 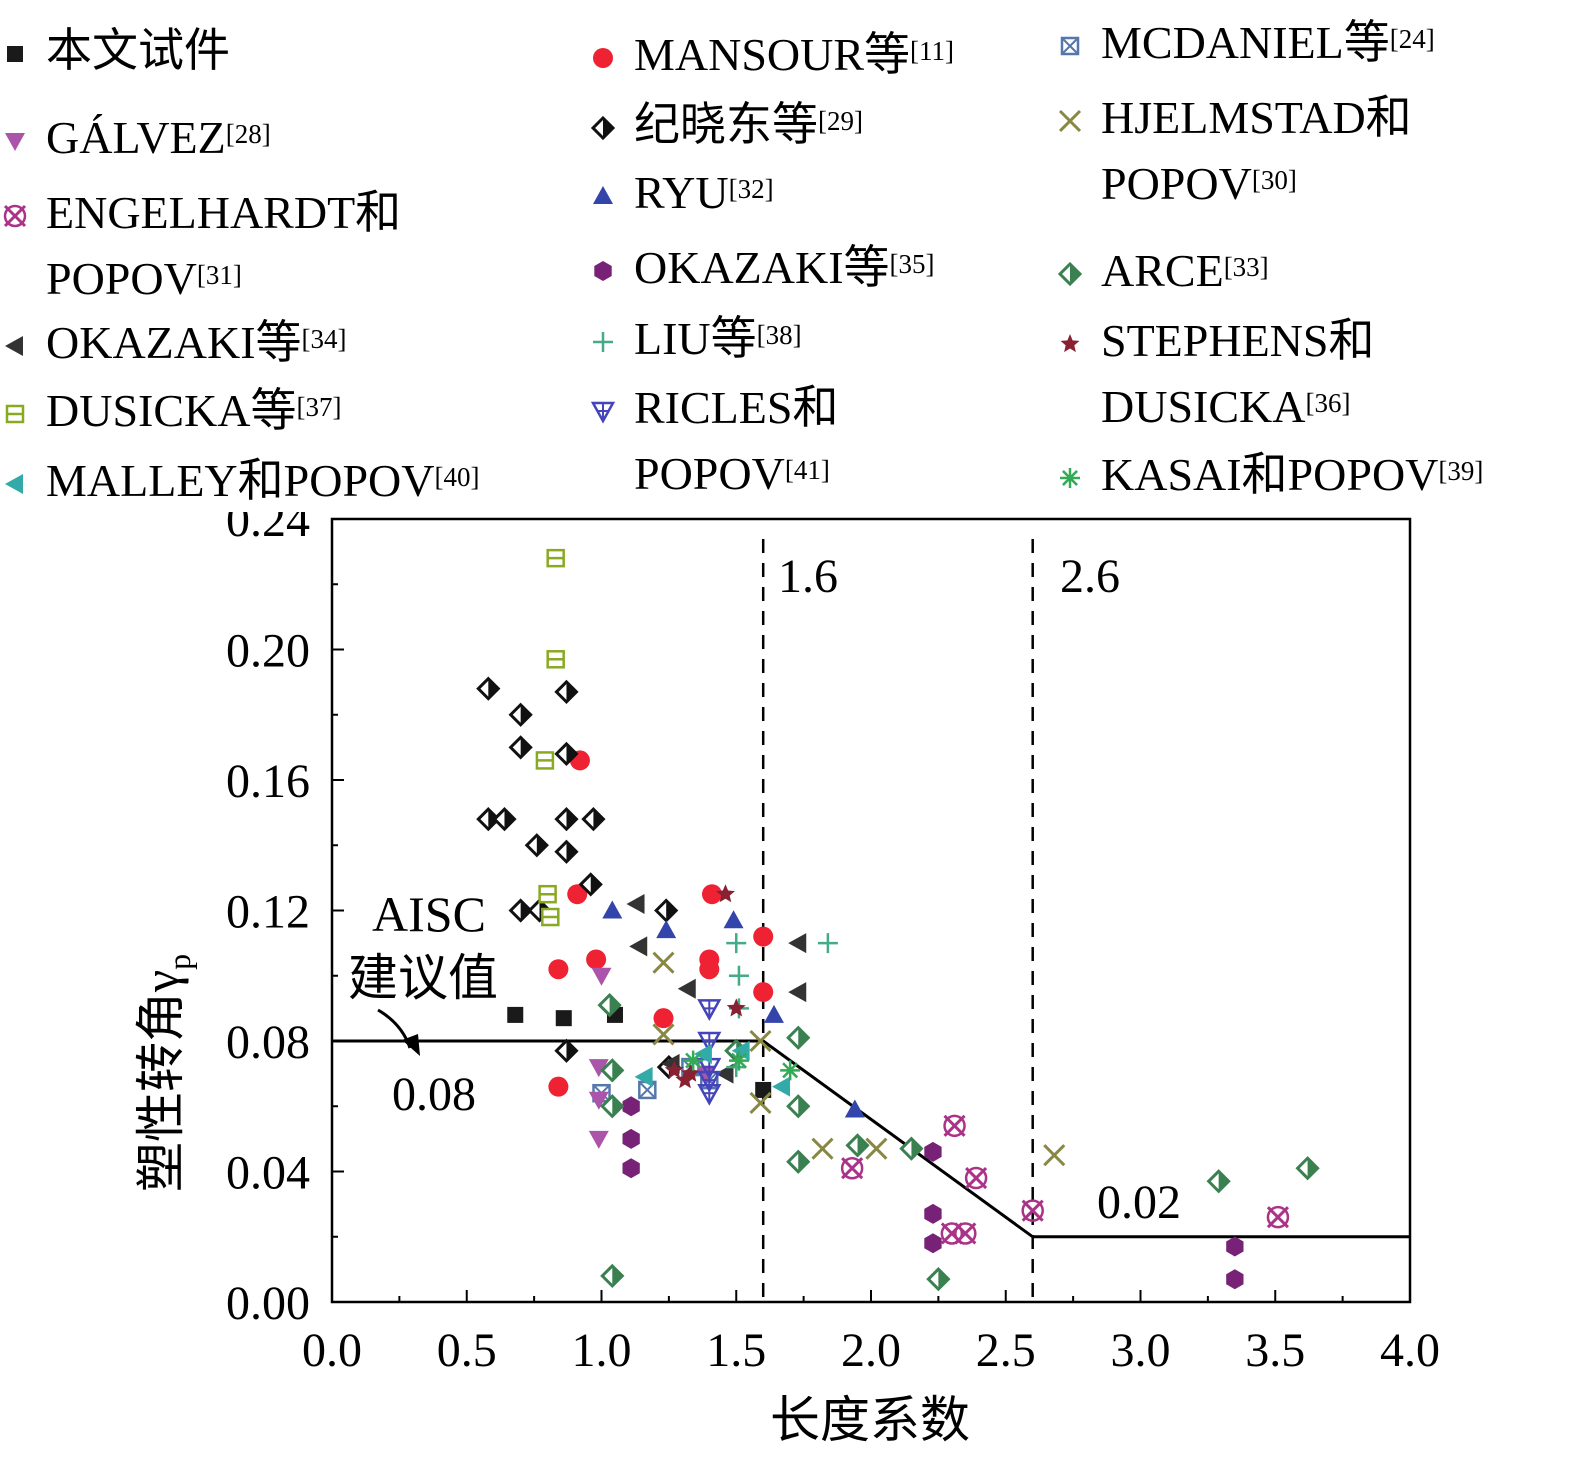 I want to click on annotation-2-6: 2.6, so click(x=1090, y=576).